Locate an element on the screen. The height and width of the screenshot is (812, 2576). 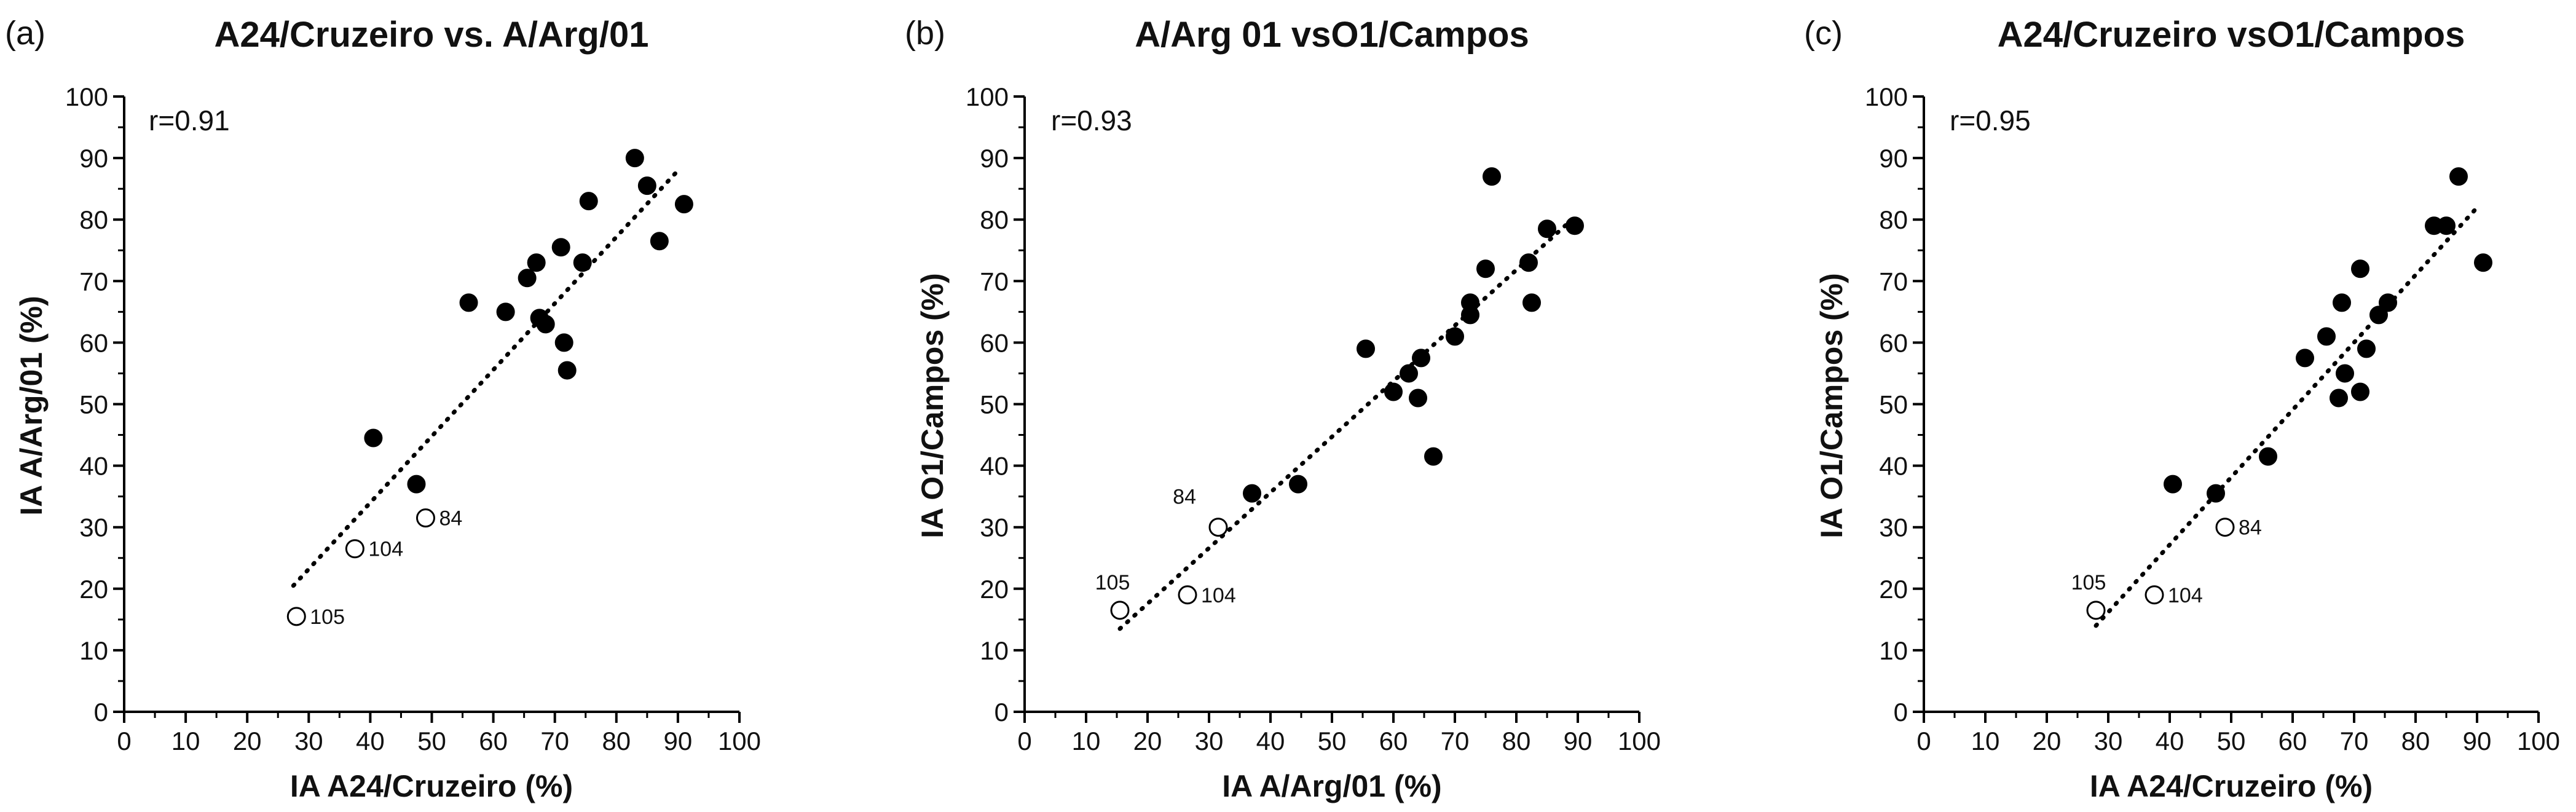
panel-a-r-value: r=0.91 is located at coordinates (190, 120).